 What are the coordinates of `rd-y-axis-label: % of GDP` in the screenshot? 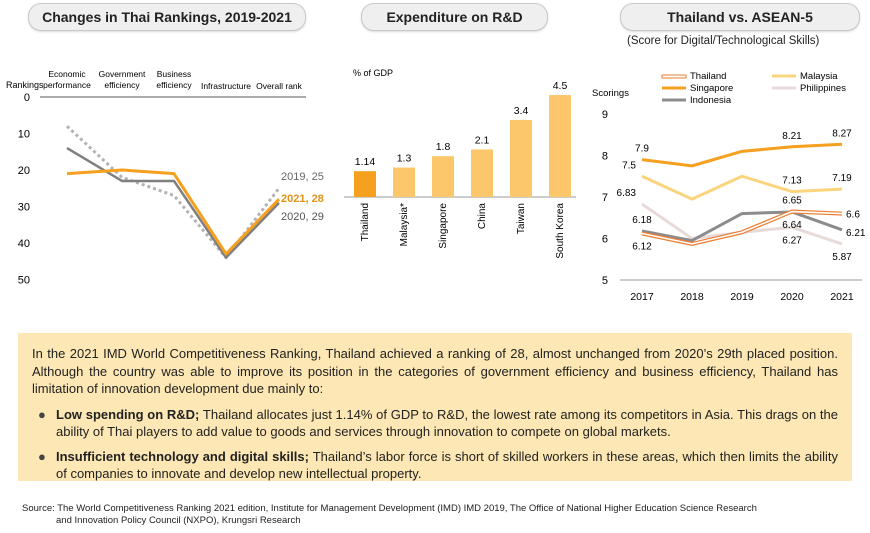 It's located at (373, 73).